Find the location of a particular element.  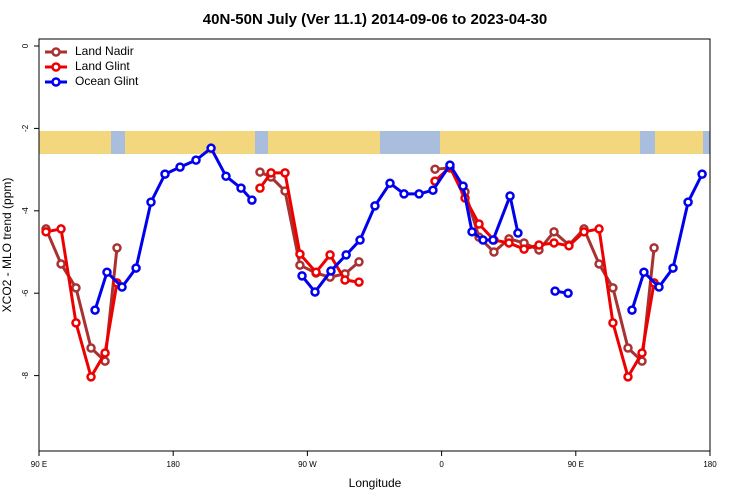

y-tick-label: 0 is located at coordinates (25, 45).